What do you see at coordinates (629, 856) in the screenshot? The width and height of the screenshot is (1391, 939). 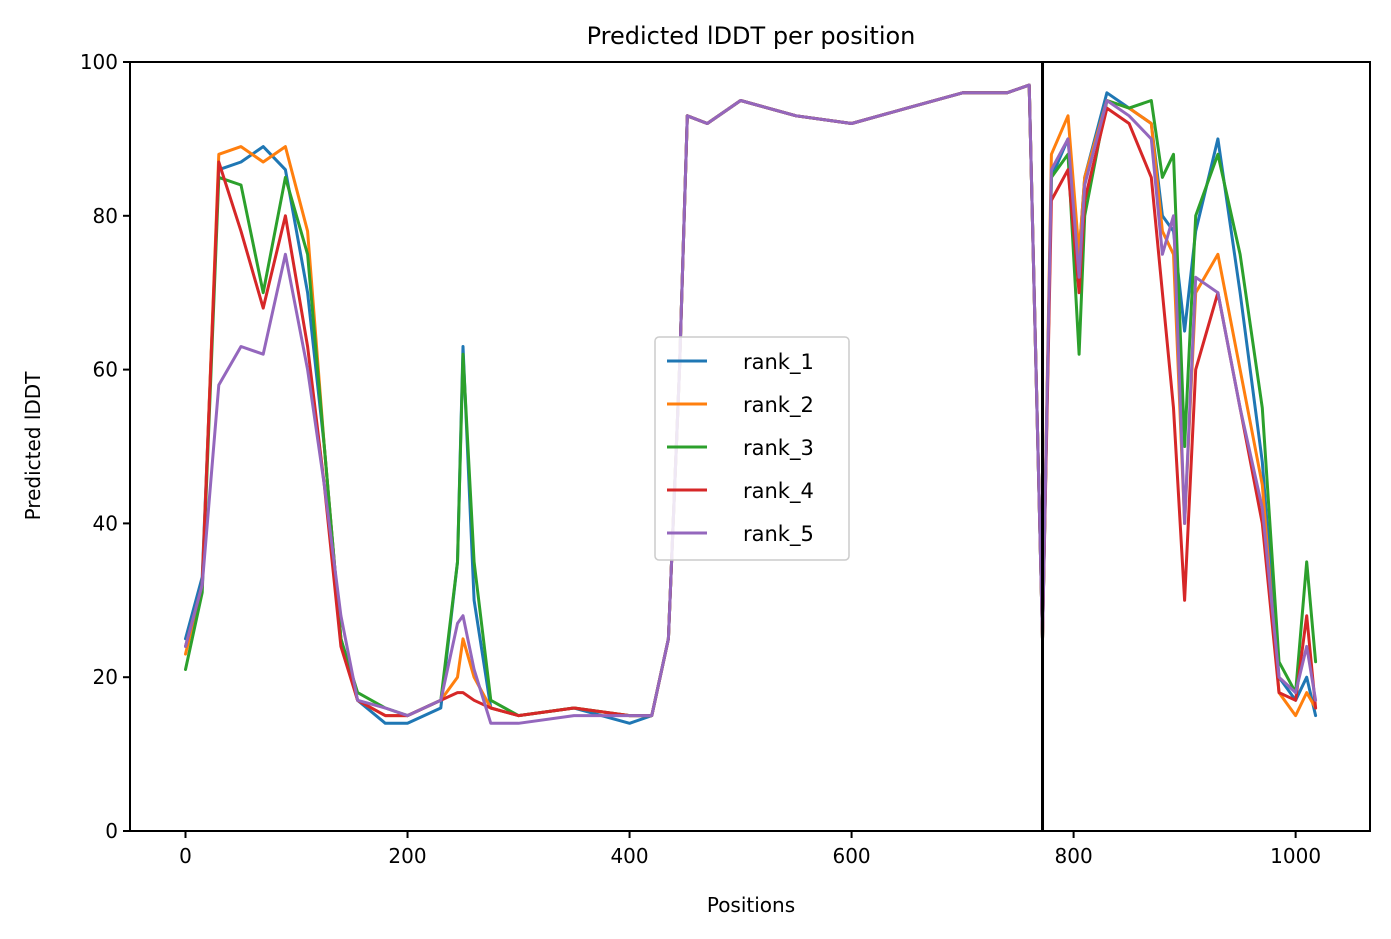 I see `x-tick-label: 400` at bounding box center [629, 856].